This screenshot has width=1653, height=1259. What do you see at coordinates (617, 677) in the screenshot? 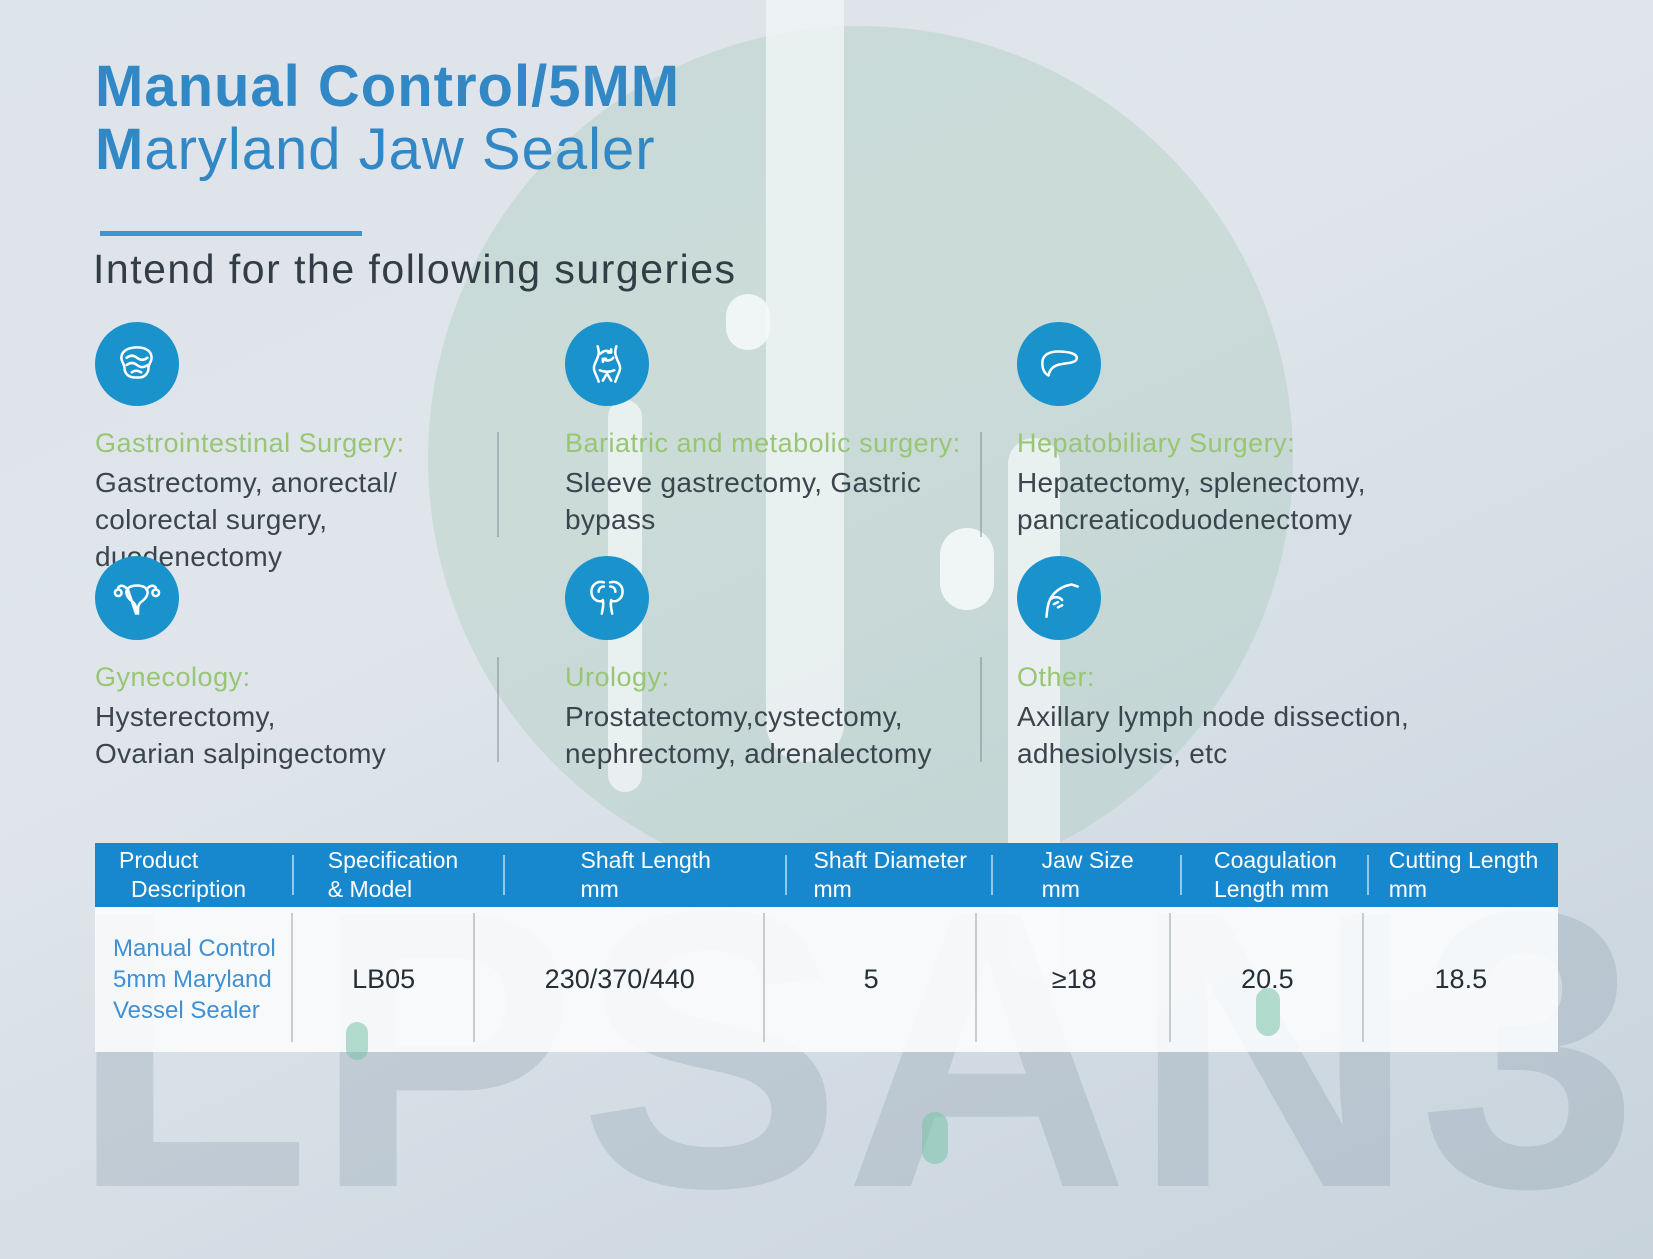
I see `surgery-heading: Urology:` at bounding box center [617, 677].